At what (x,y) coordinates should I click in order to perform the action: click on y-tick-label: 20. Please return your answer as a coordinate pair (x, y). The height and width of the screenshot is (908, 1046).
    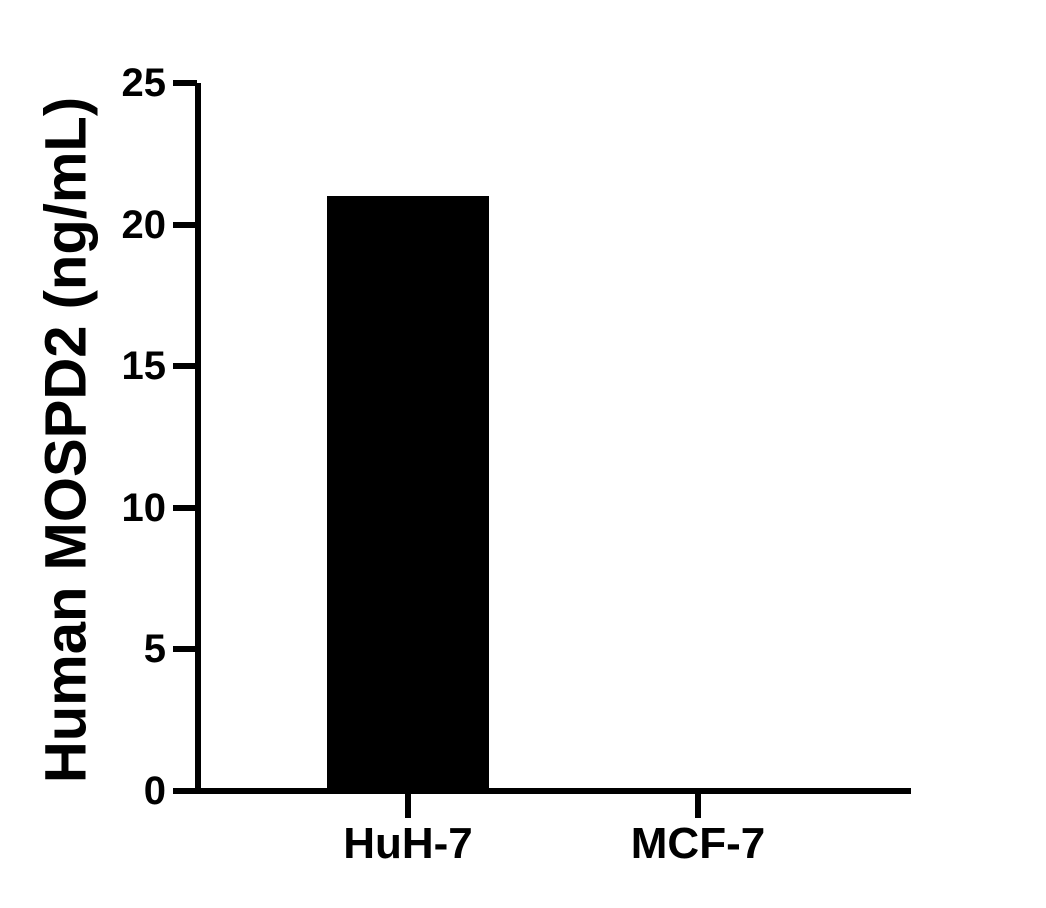
    Looking at the image, I should click on (144, 224).